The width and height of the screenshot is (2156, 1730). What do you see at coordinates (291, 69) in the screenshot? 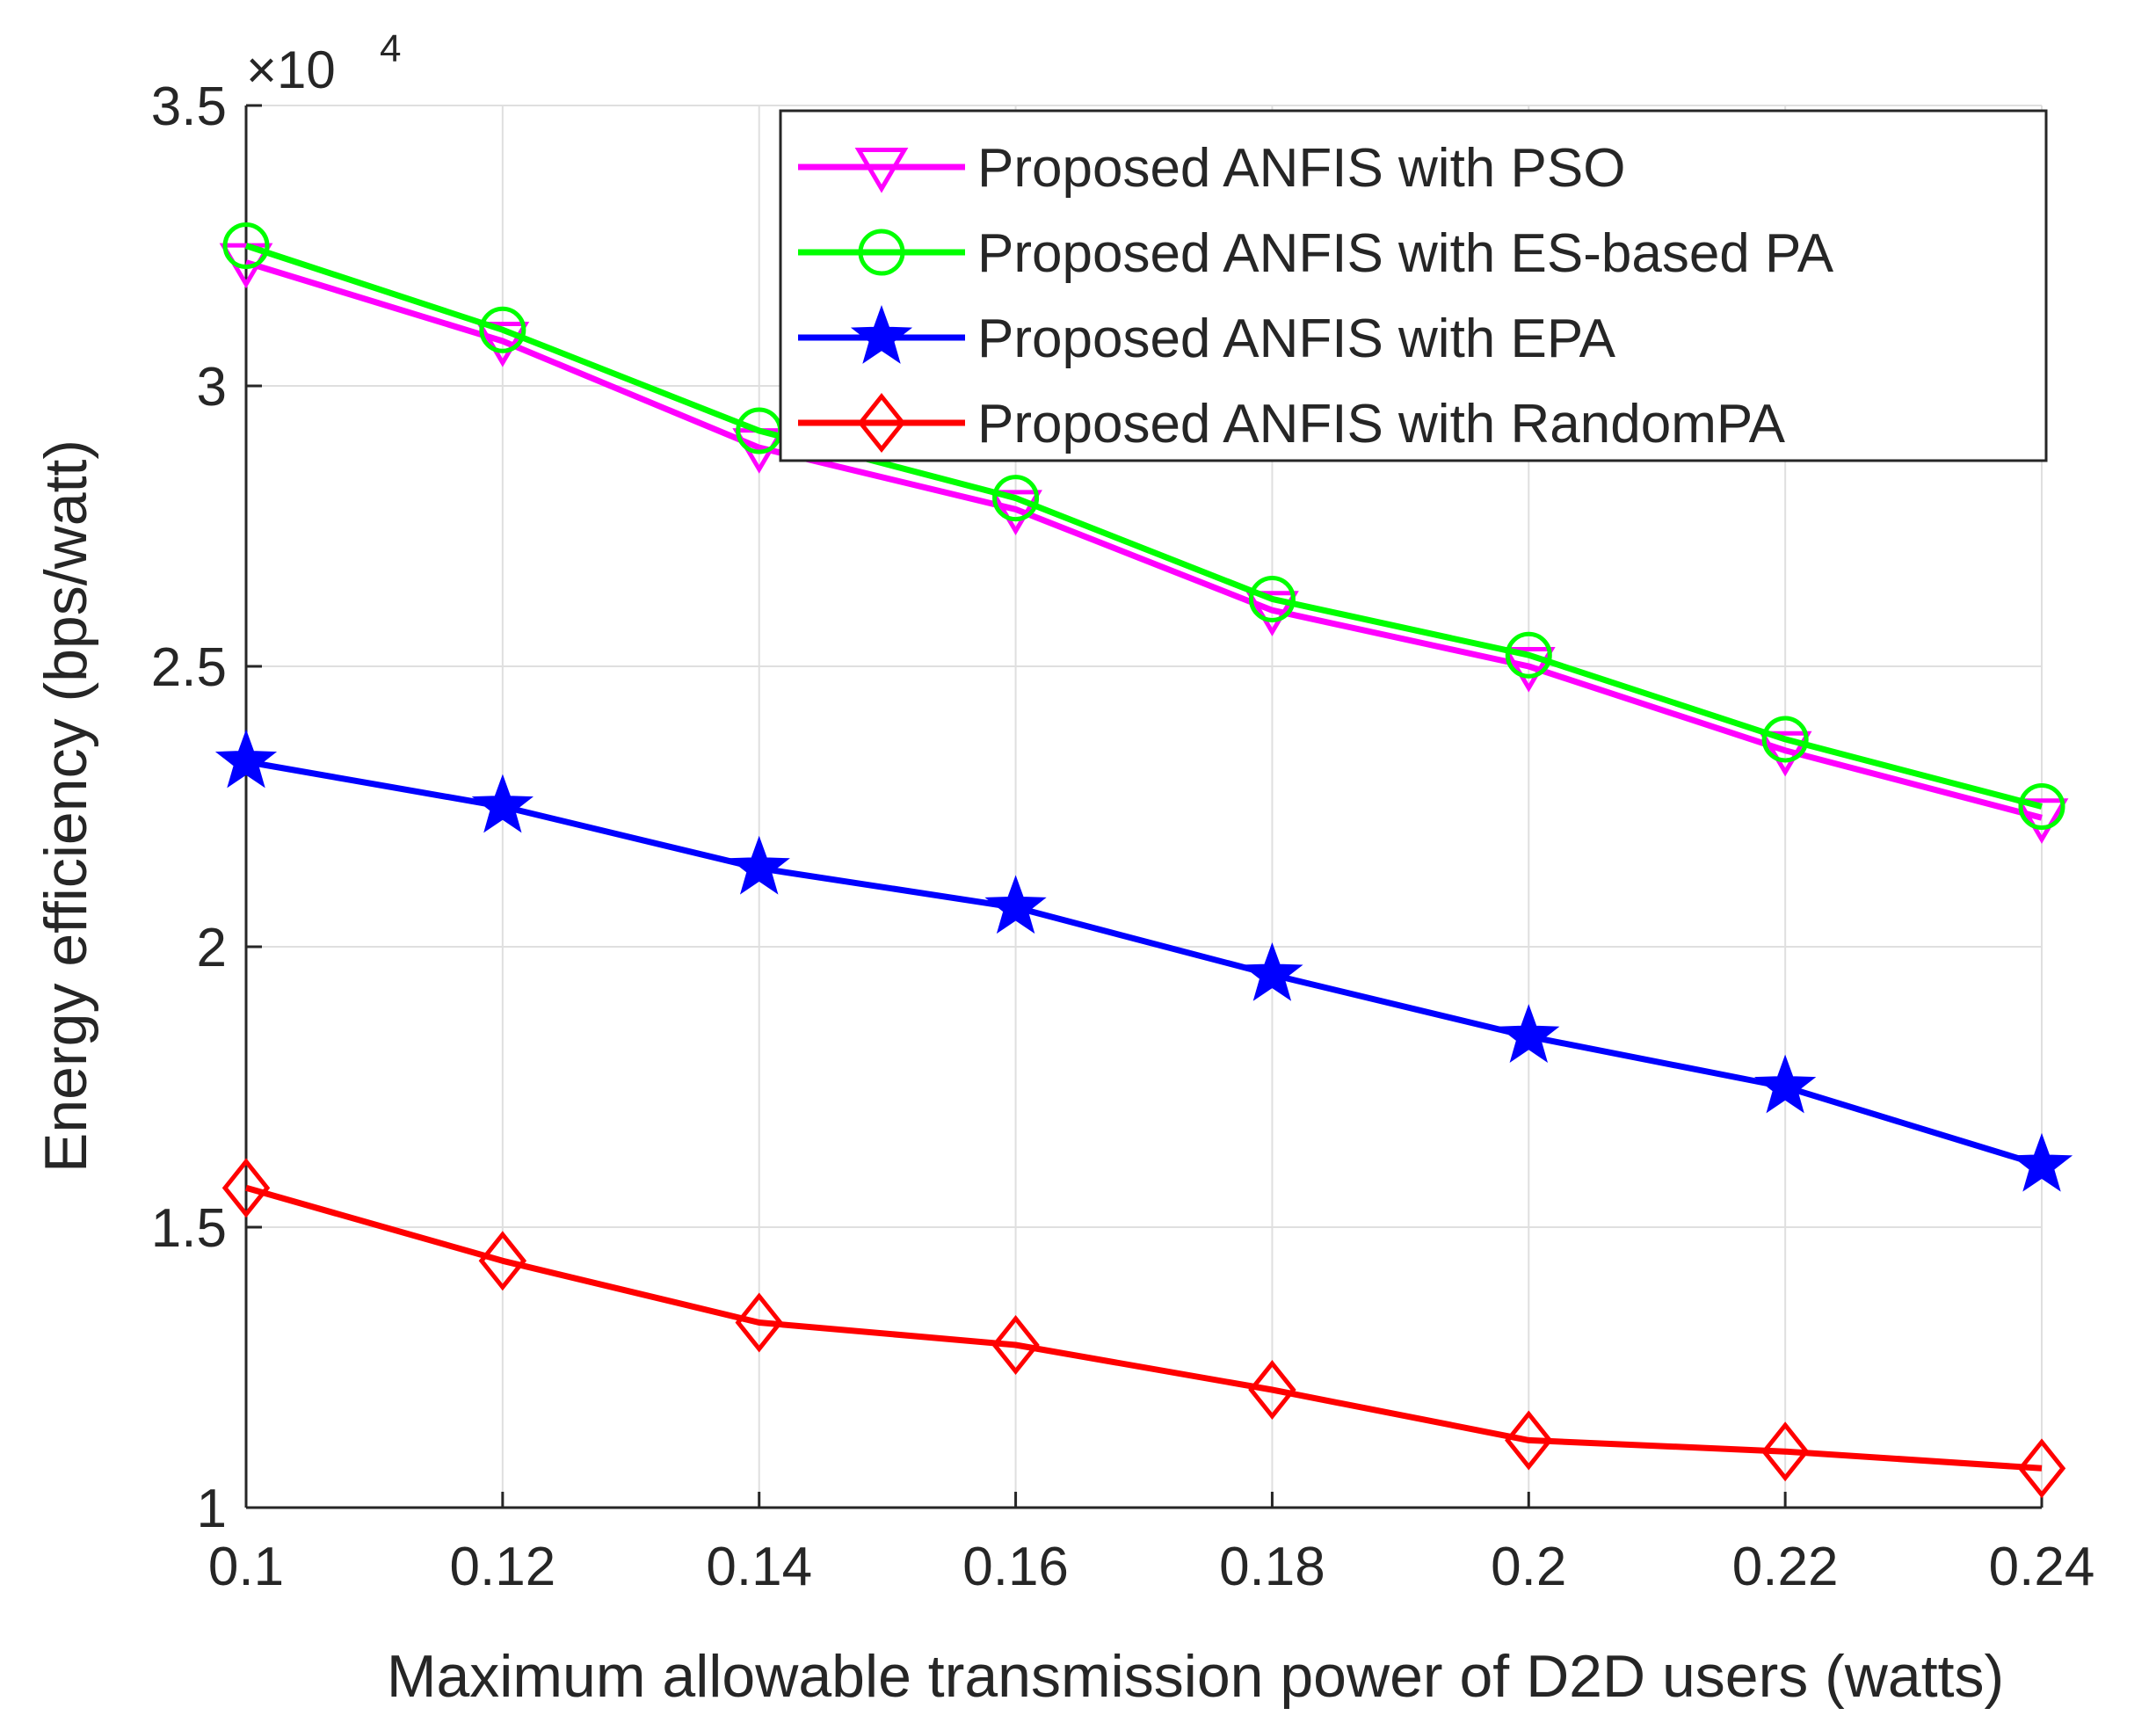
I see `y-multiplier-label: ×10` at bounding box center [291, 69].